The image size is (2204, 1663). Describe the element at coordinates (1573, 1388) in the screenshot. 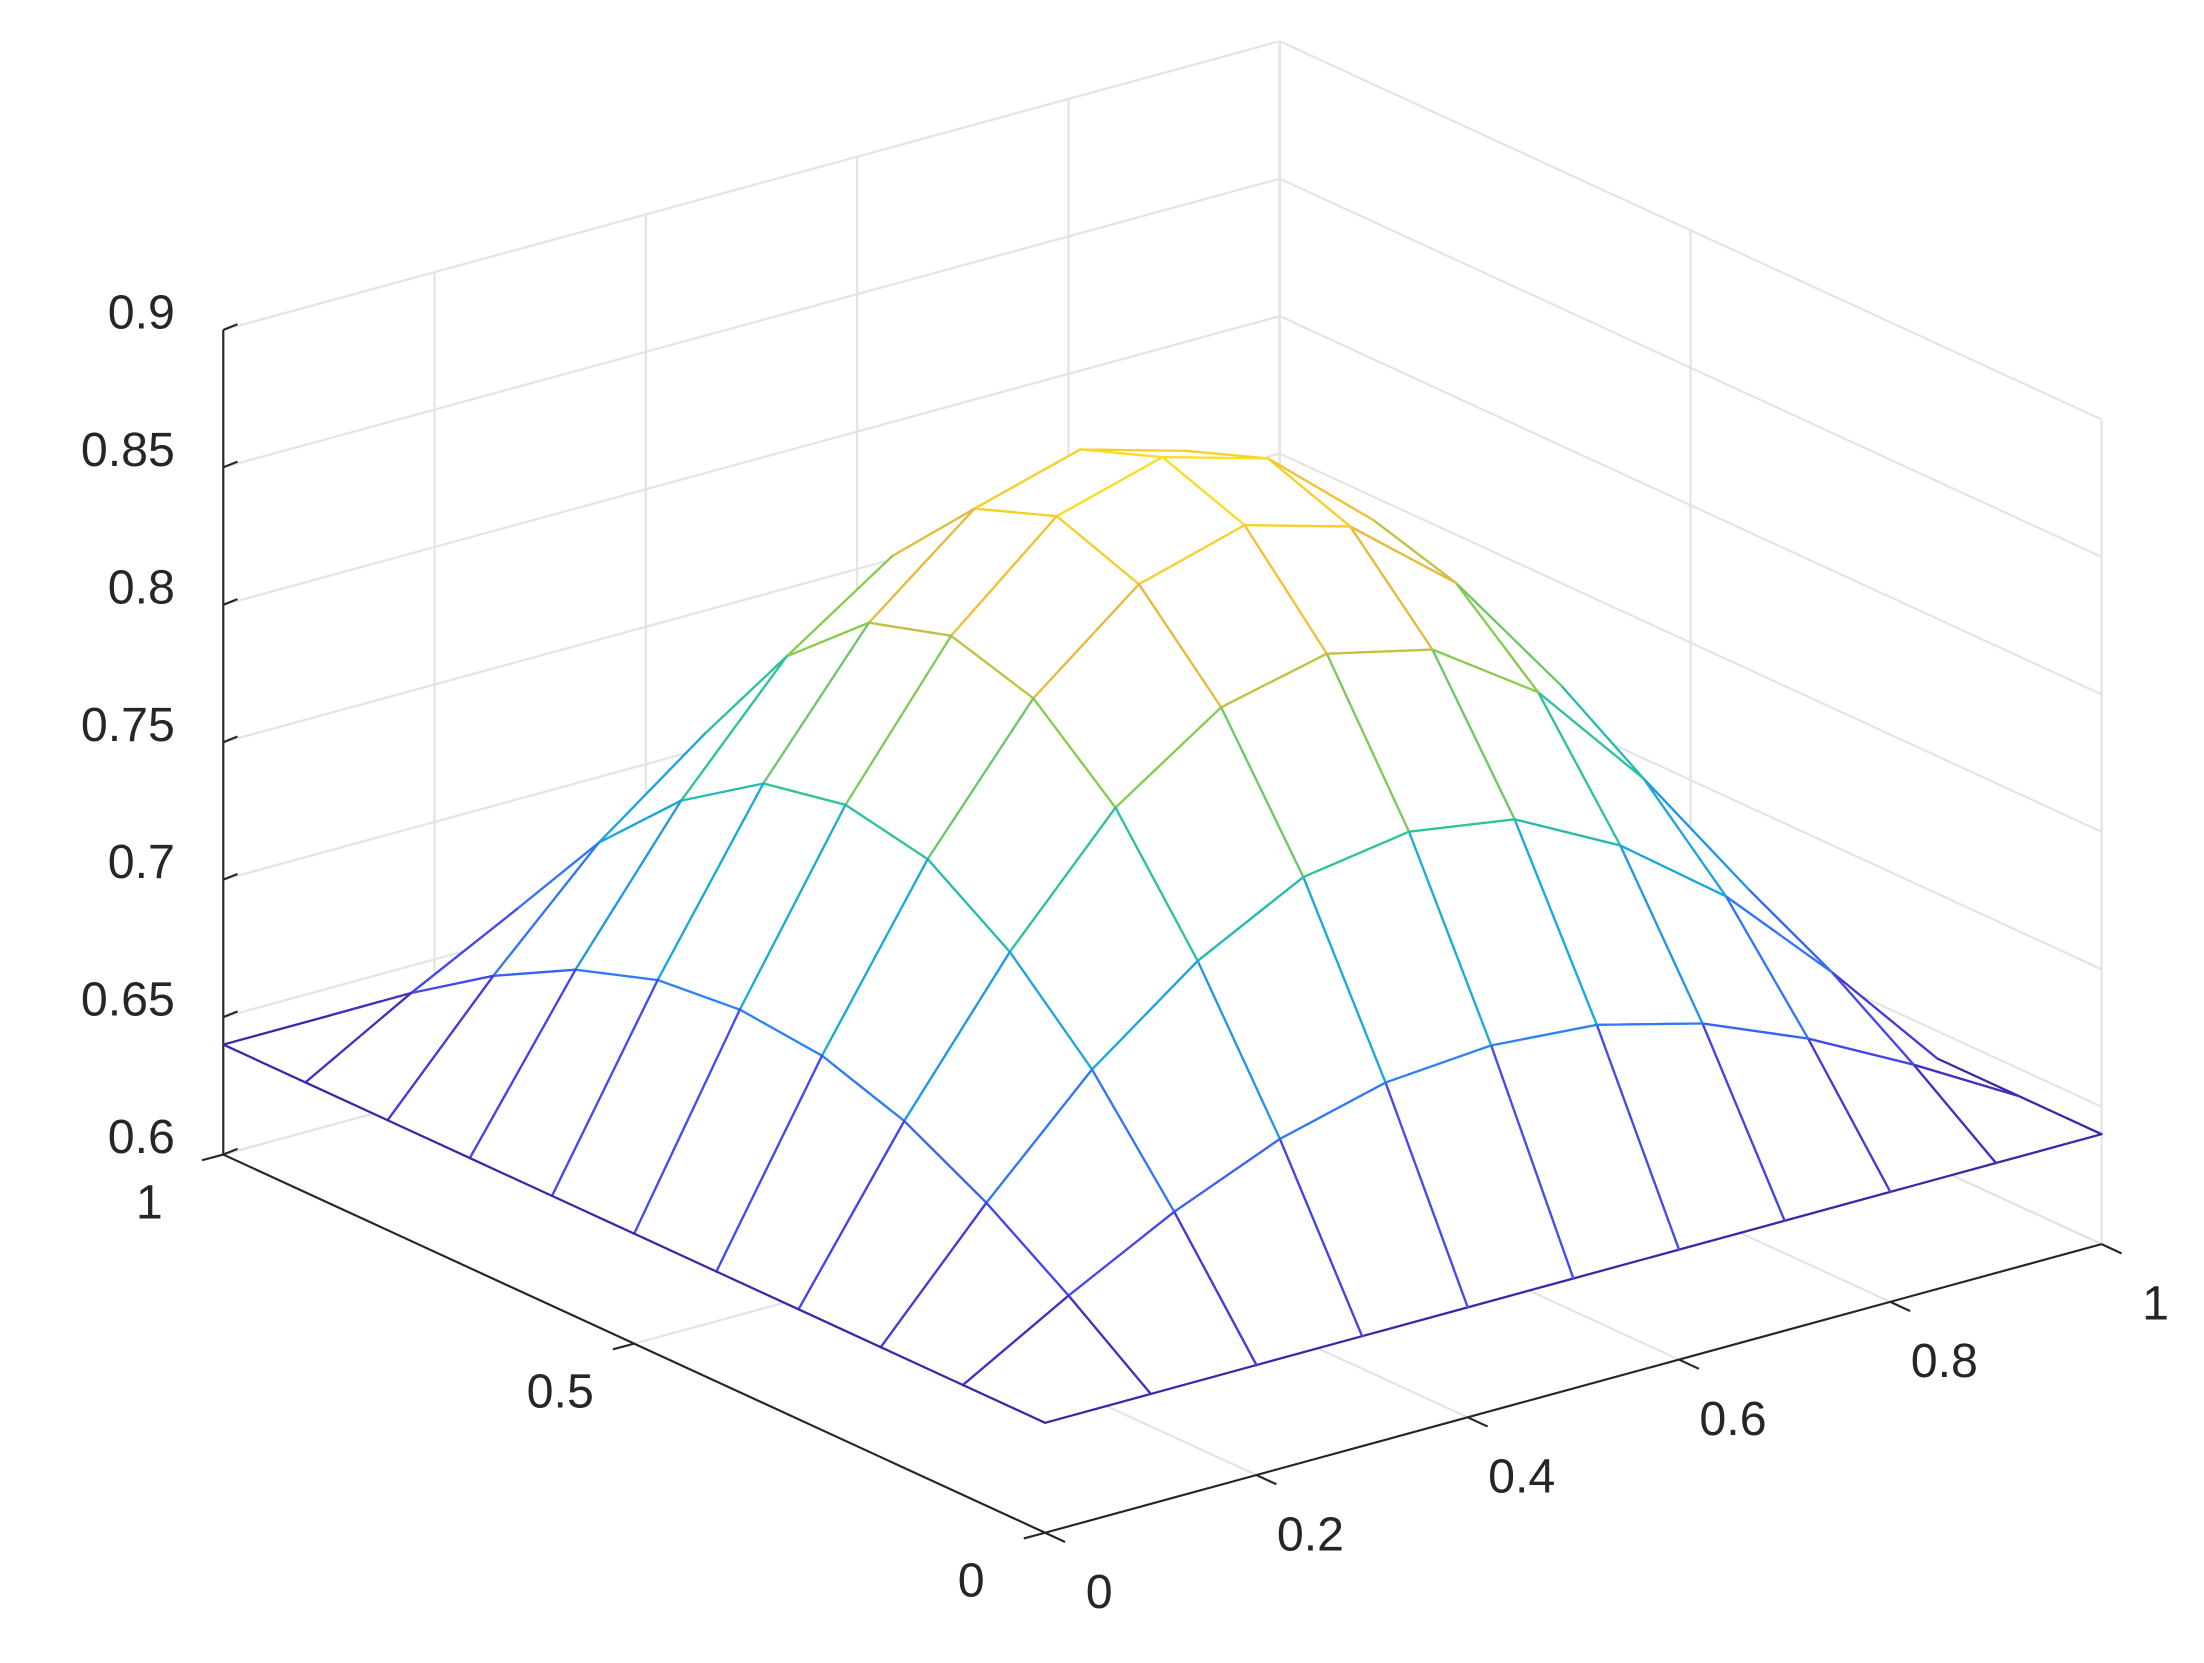

I see `x-axis` at that location.